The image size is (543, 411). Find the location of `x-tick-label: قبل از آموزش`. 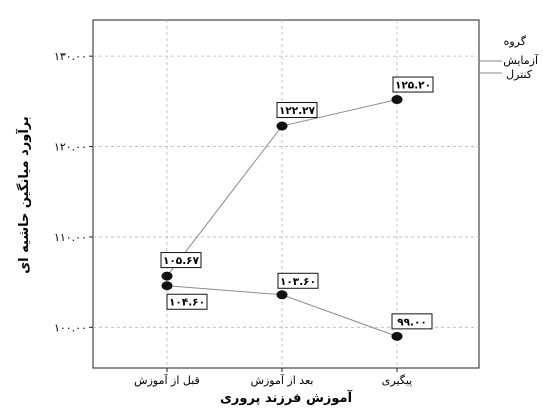

x-tick-label: قبل از آموزش is located at coordinates (167, 380).